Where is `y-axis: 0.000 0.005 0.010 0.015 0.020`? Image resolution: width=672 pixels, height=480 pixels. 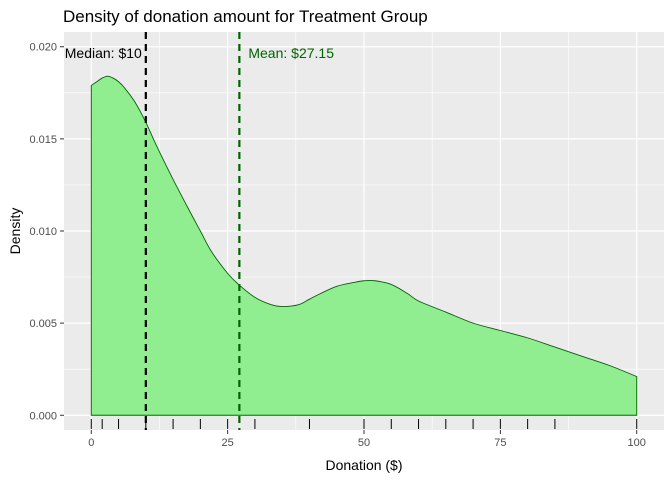 y-axis: 0.000 0.005 0.010 0.015 0.020 is located at coordinates (46, 232).